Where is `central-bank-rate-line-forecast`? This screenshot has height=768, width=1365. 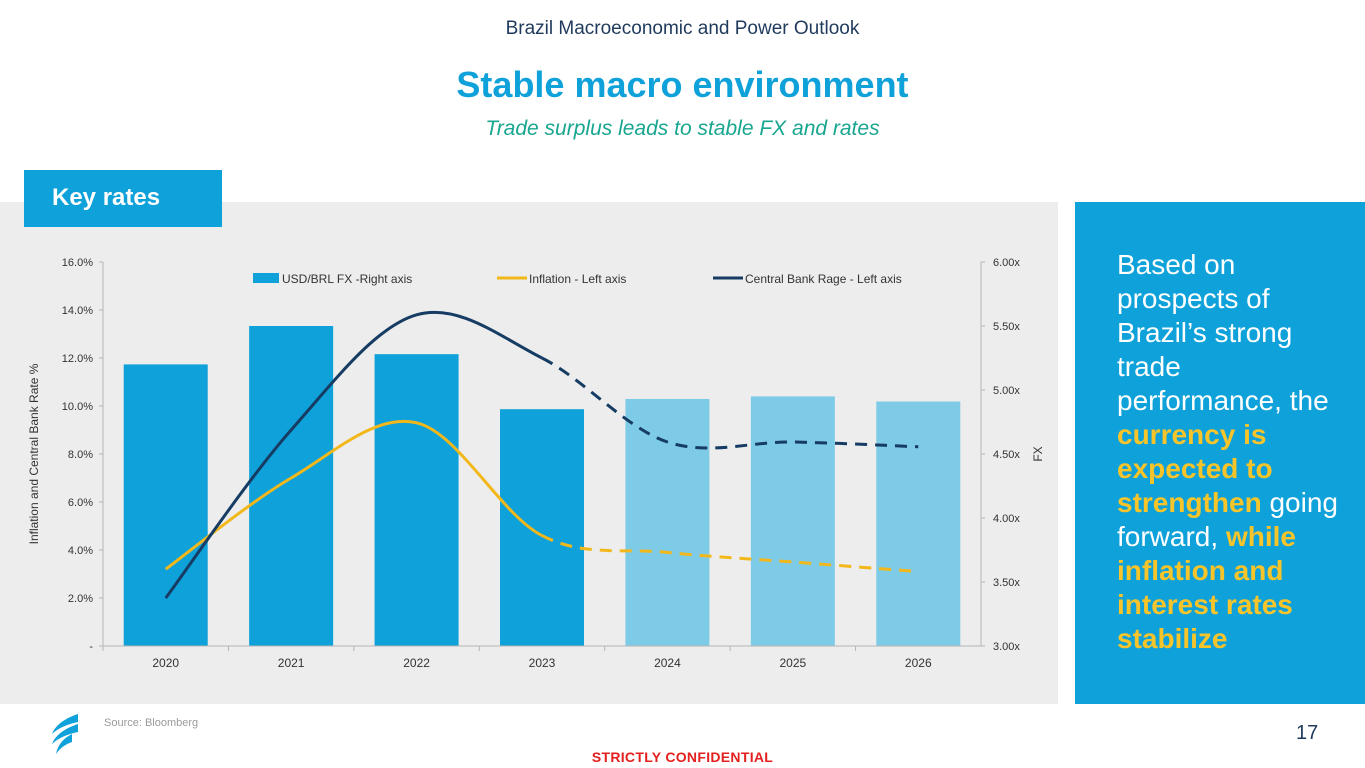 central-bank-rate-line-forecast is located at coordinates (730, 403).